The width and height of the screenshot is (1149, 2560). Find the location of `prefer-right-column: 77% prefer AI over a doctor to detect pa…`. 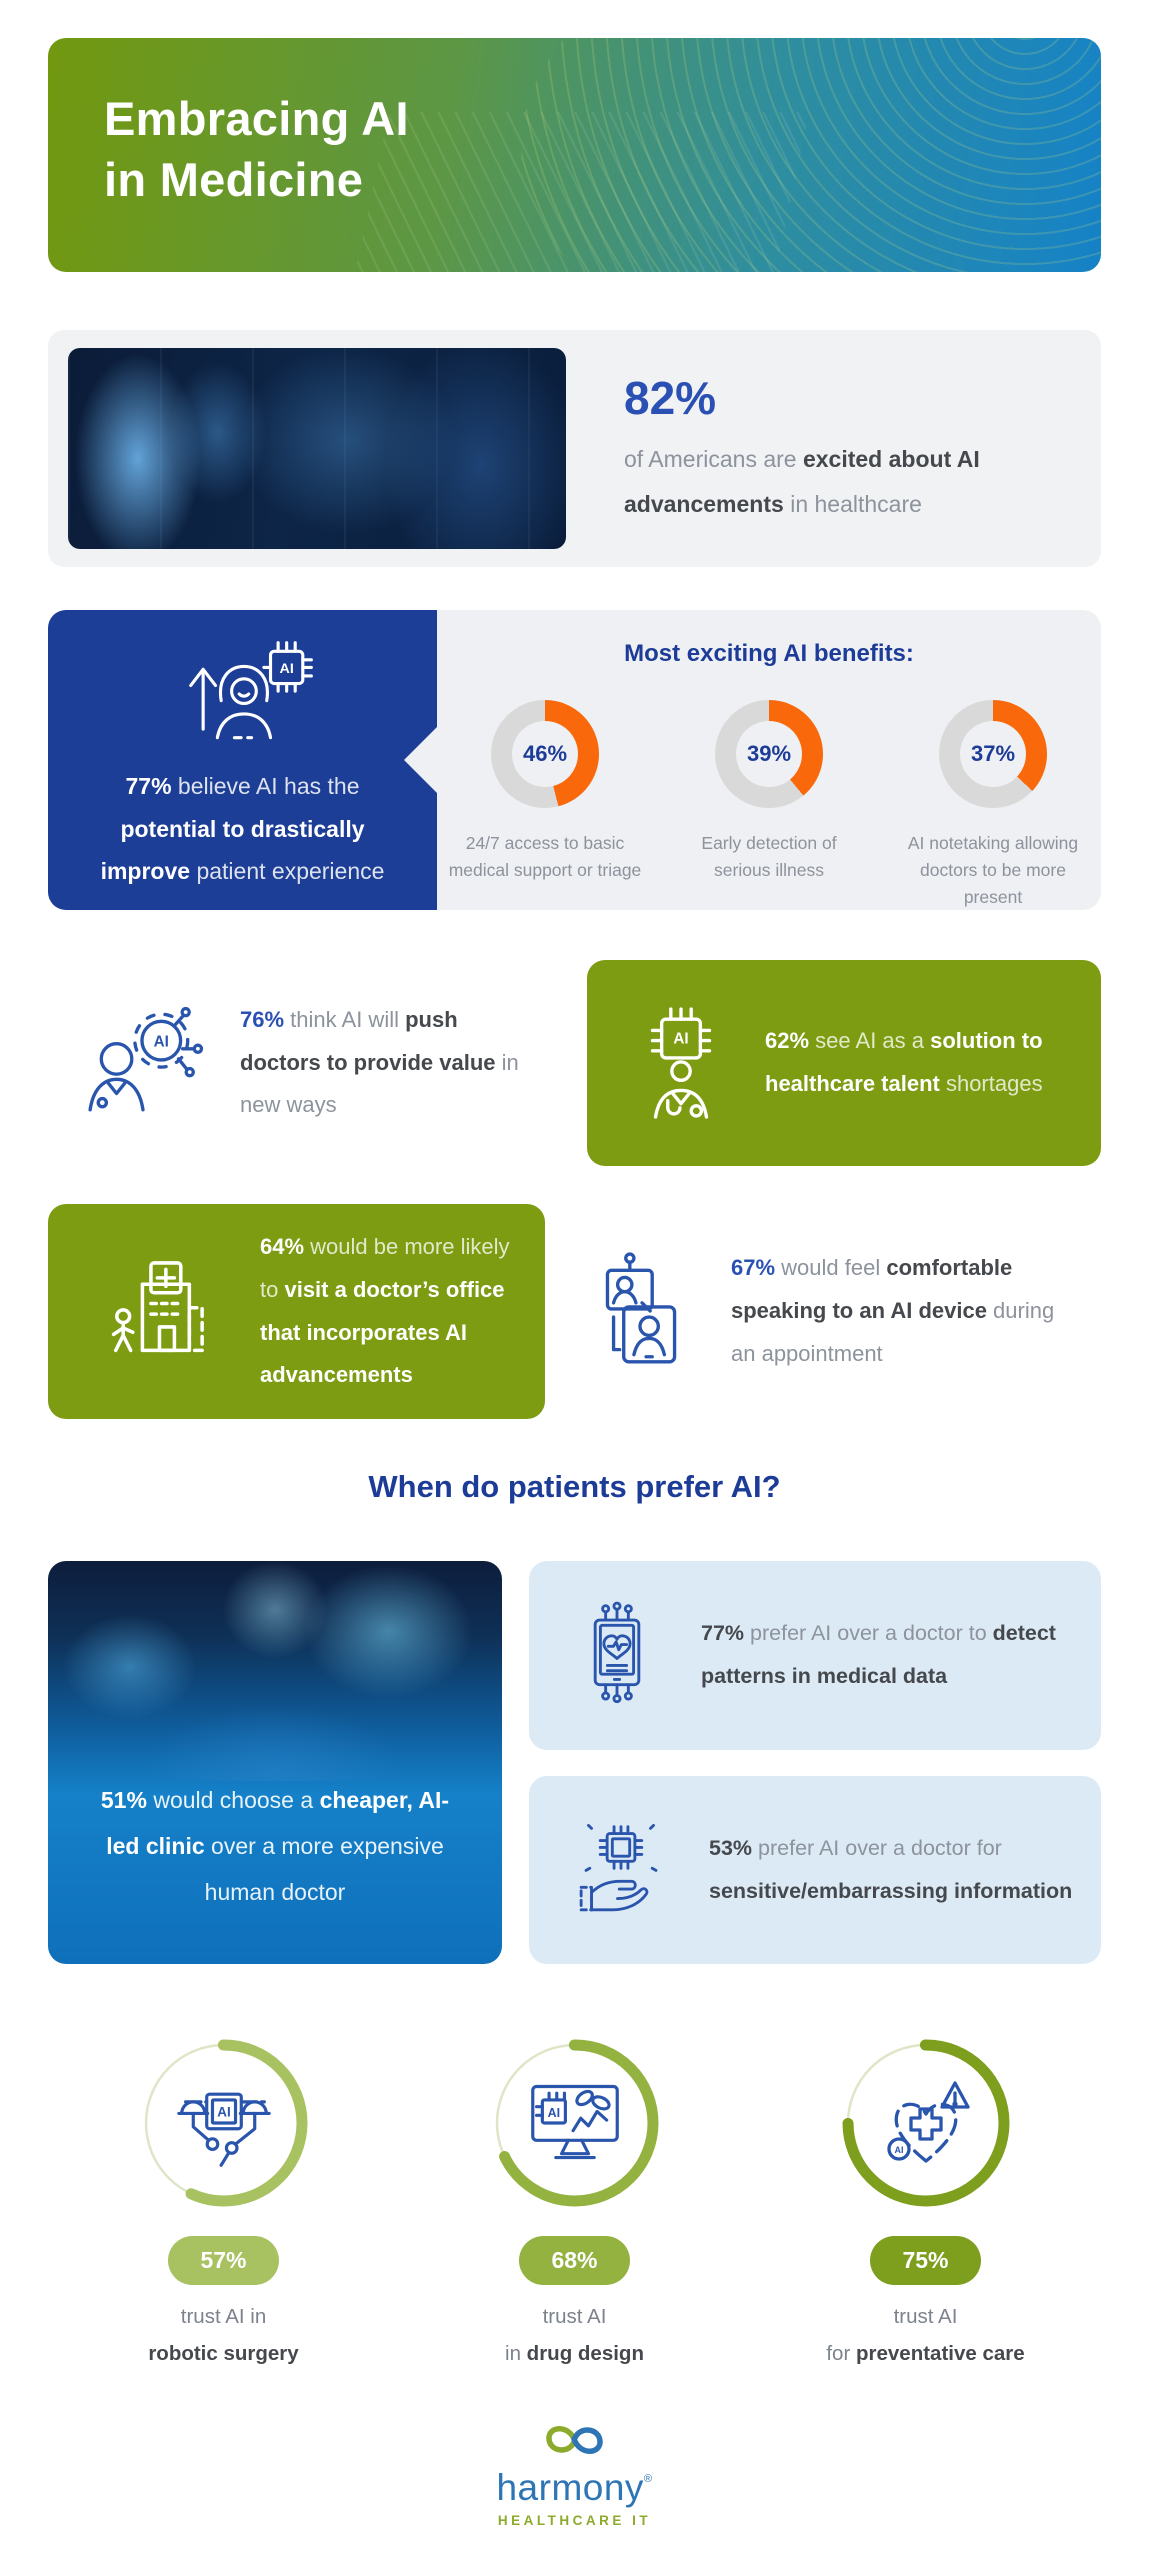

prefer-right-column: 77% prefer AI over a doctor to detect pa… is located at coordinates (815, 1762).